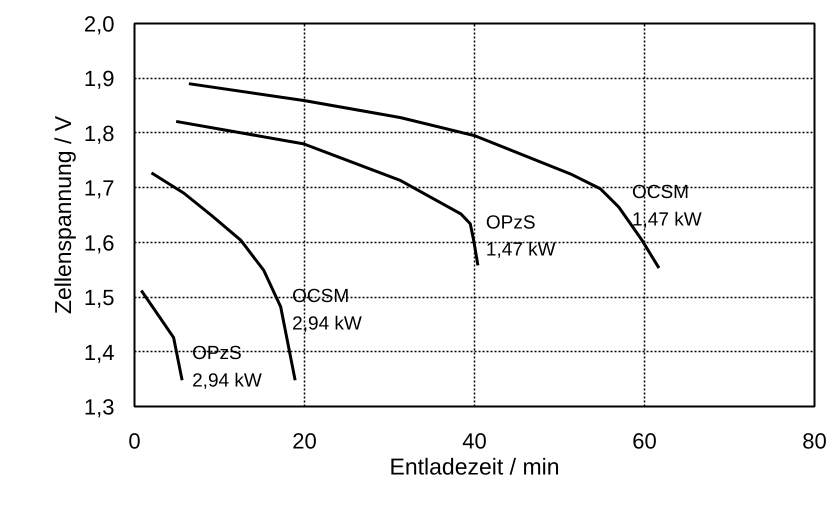 The width and height of the screenshot is (832, 505). Describe the element at coordinates (99, 133) in the screenshot. I see `y-tick-label: 1,8` at that location.